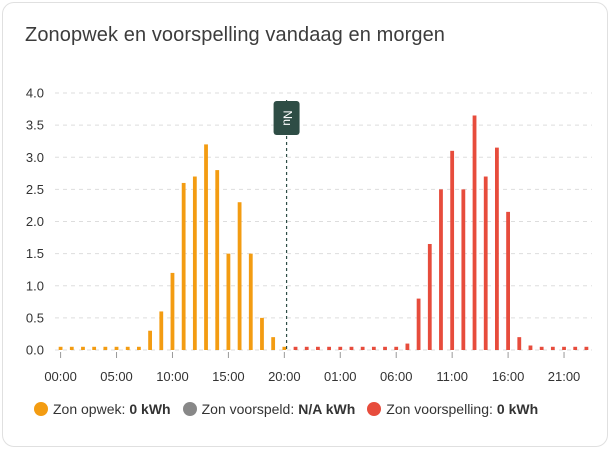 The height and width of the screenshot is (451, 612). Describe the element at coordinates (327, 409) in the screenshot. I see `legend-value-voorspeld: N/A kWh` at that location.